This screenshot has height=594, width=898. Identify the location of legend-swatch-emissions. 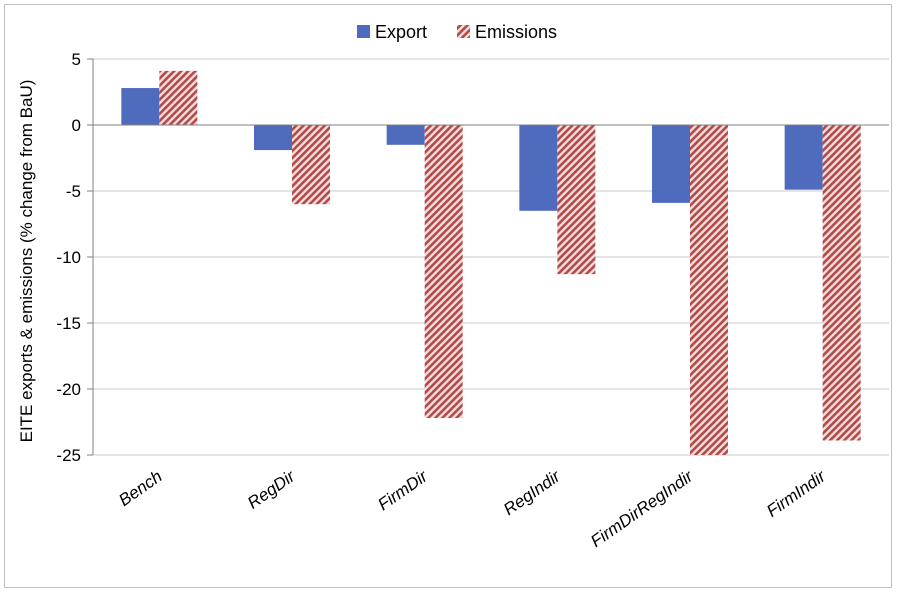
(463, 31).